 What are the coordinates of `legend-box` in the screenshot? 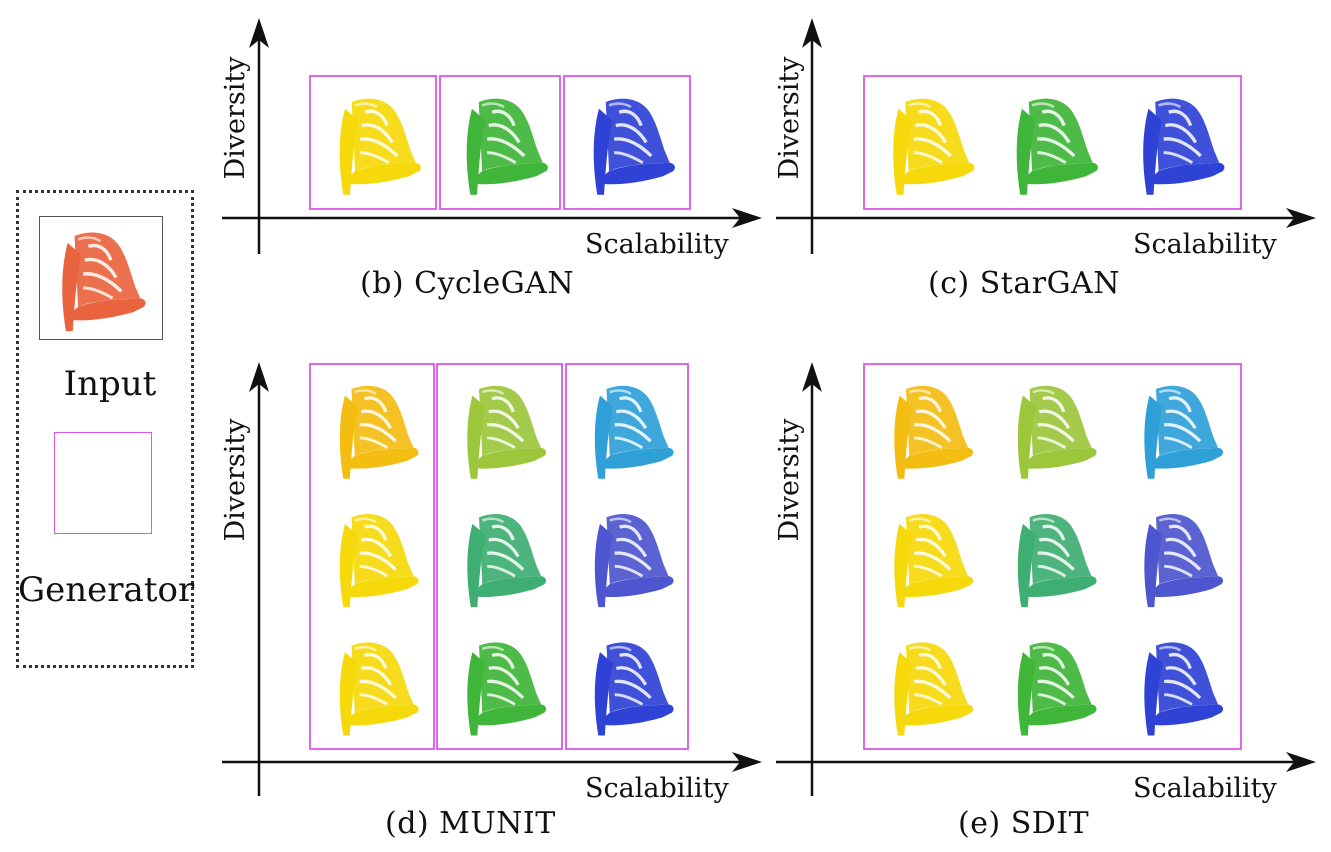 It's located at (105, 429).